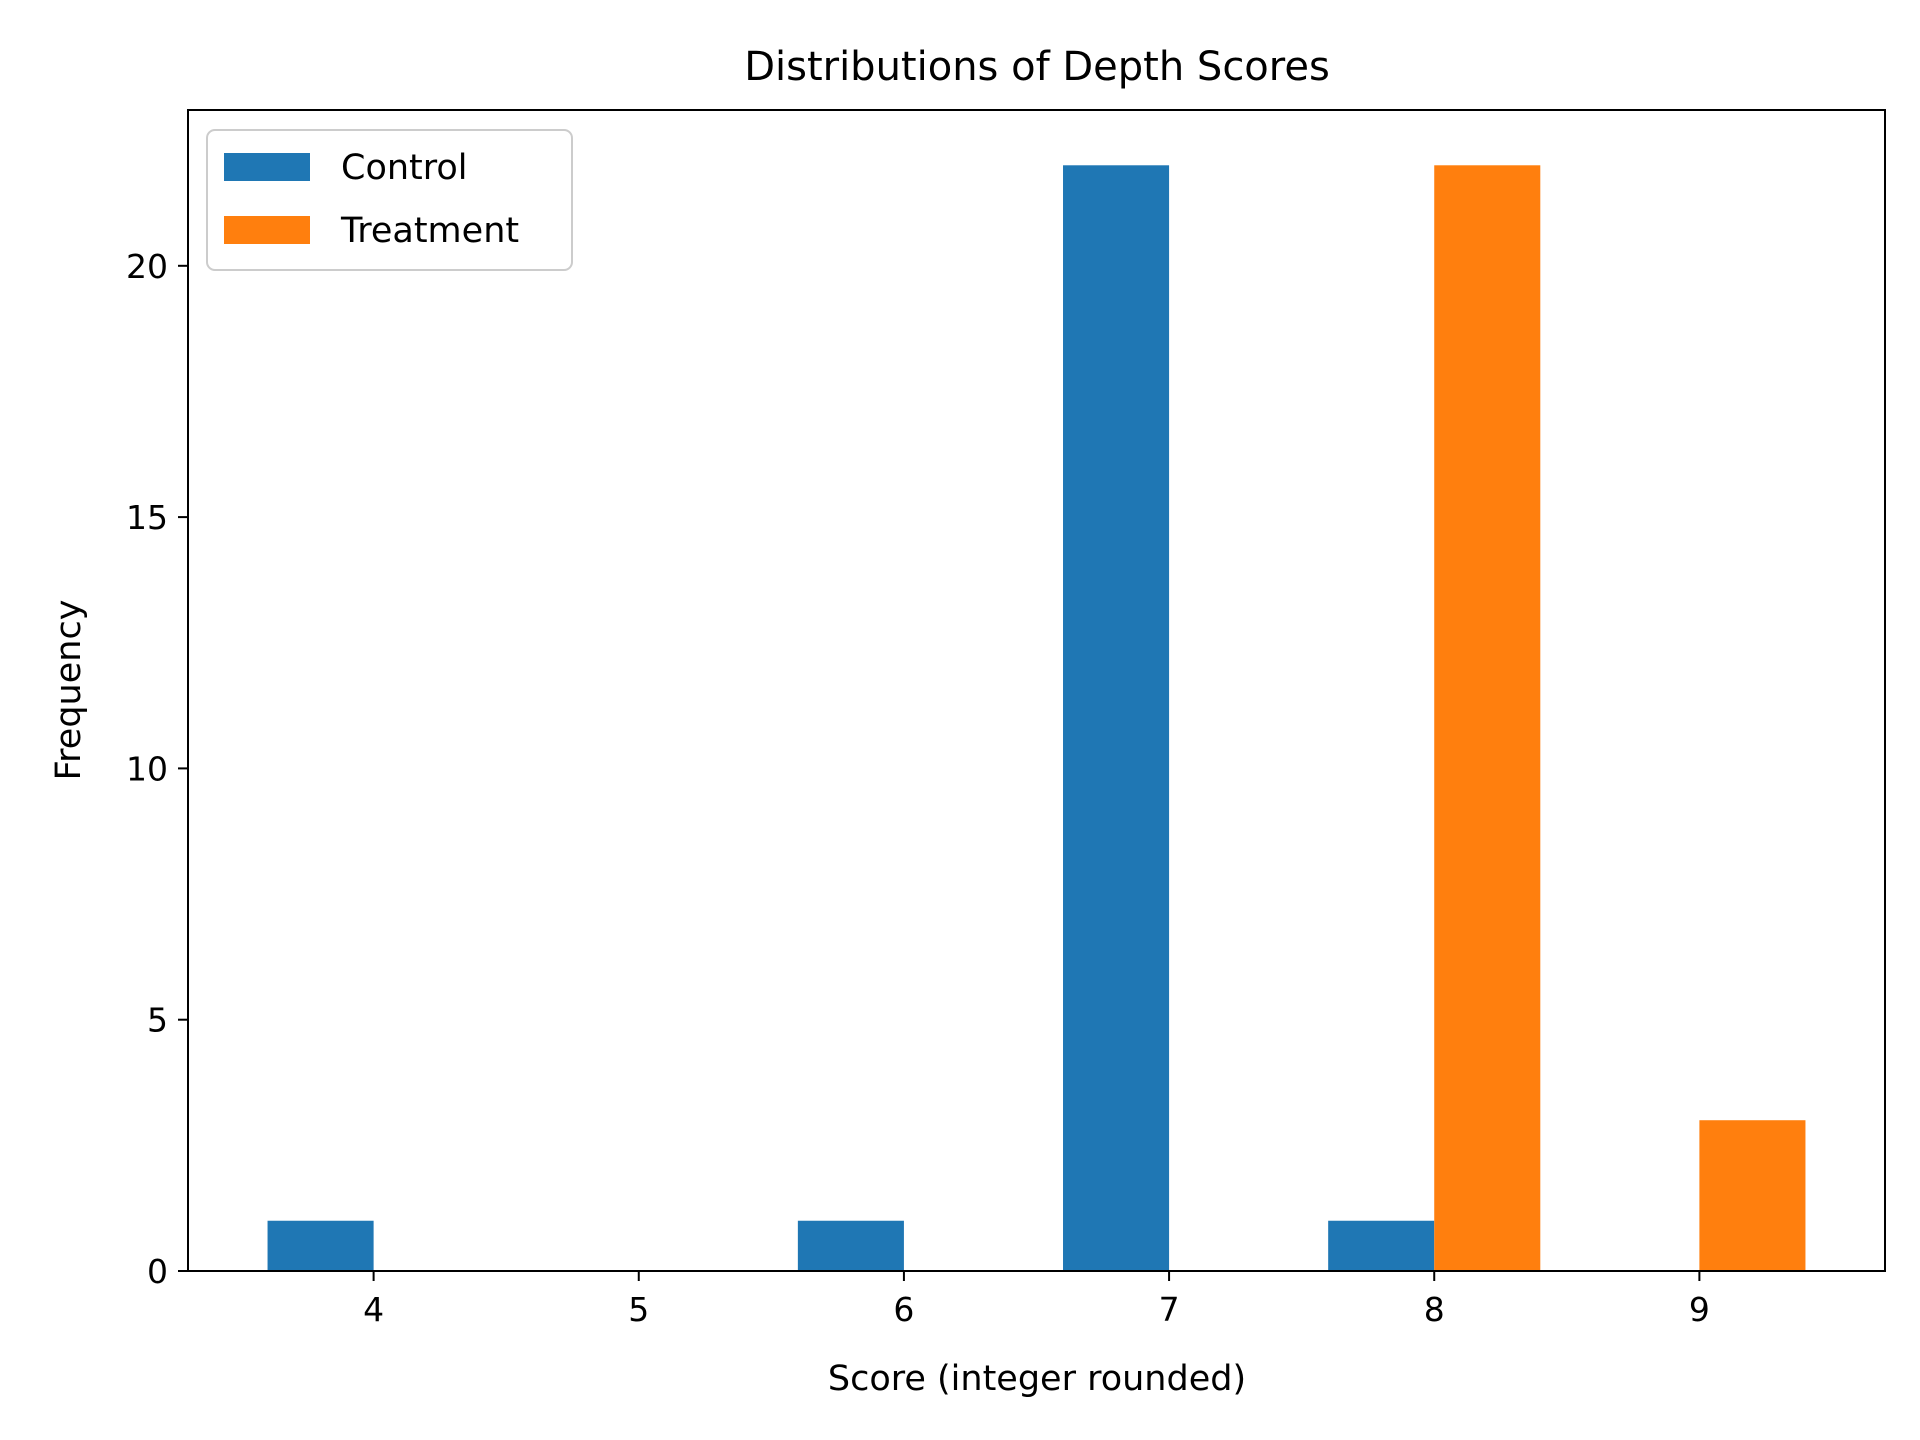 The width and height of the screenshot is (1920, 1440). What do you see at coordinates (157, 1020) in the screenshot?
I see `y-tick-label: 5` at bounding box center [157, 1020].